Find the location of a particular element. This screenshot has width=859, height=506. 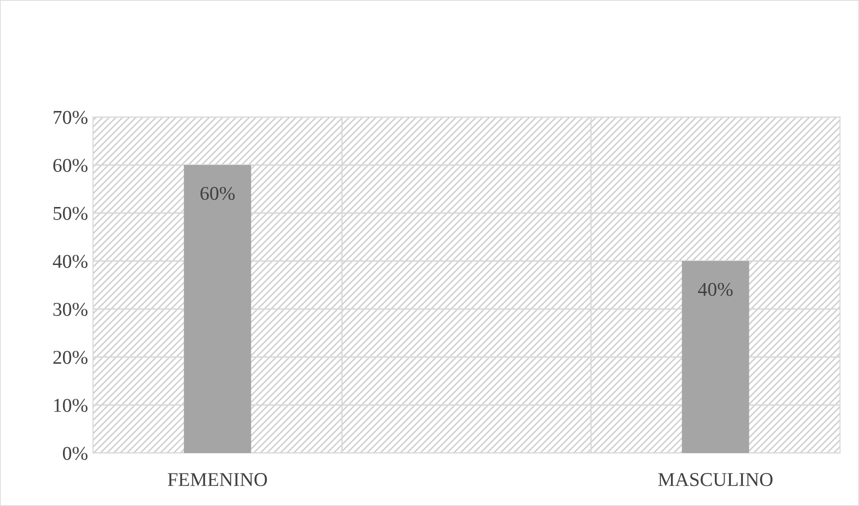

y-tick-label: 40% is located at coordinates (70, 261).